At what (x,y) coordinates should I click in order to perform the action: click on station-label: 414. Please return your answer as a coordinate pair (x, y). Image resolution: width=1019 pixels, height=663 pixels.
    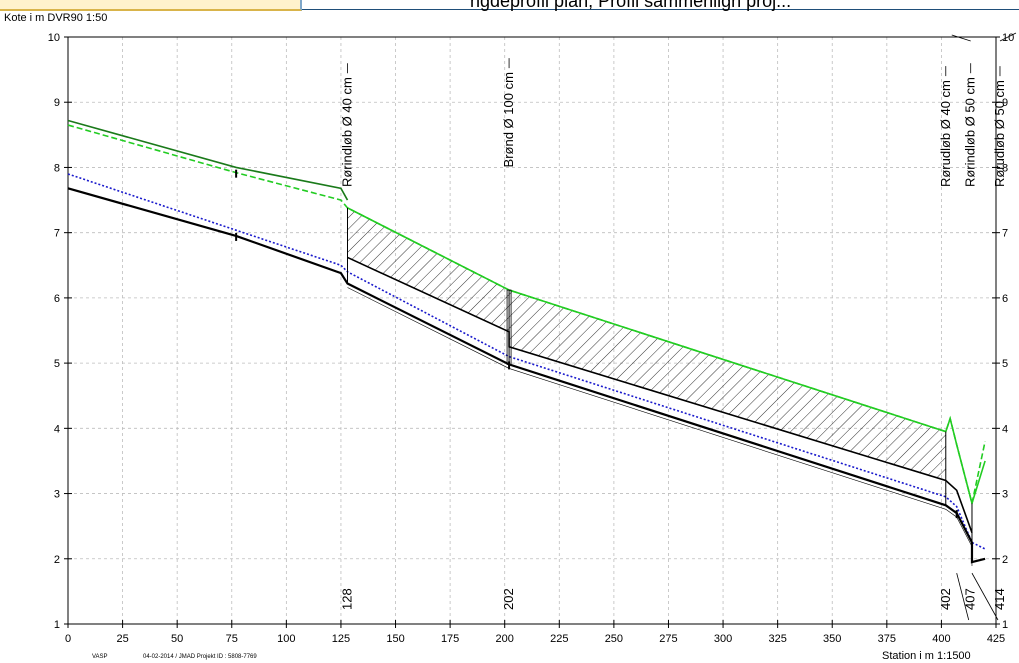
    Looking at the image, I should click on (999, 599).